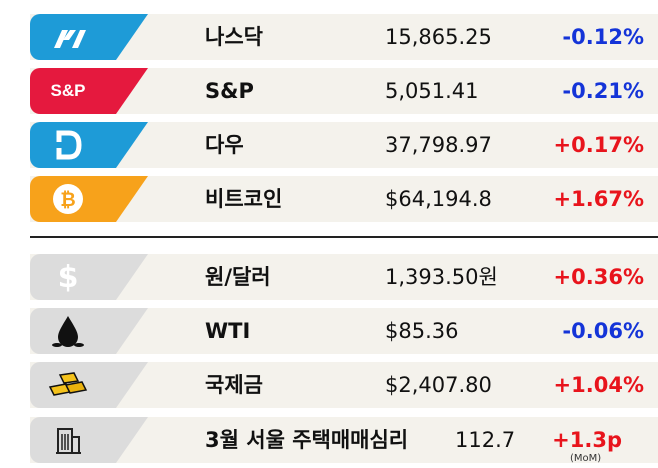 The height and width of the screenshot is (468, 658). What do you see at coordinates (598, 385) in the screenshot?
I see `market-change: +1.04%` at bounding box center [598, 385].